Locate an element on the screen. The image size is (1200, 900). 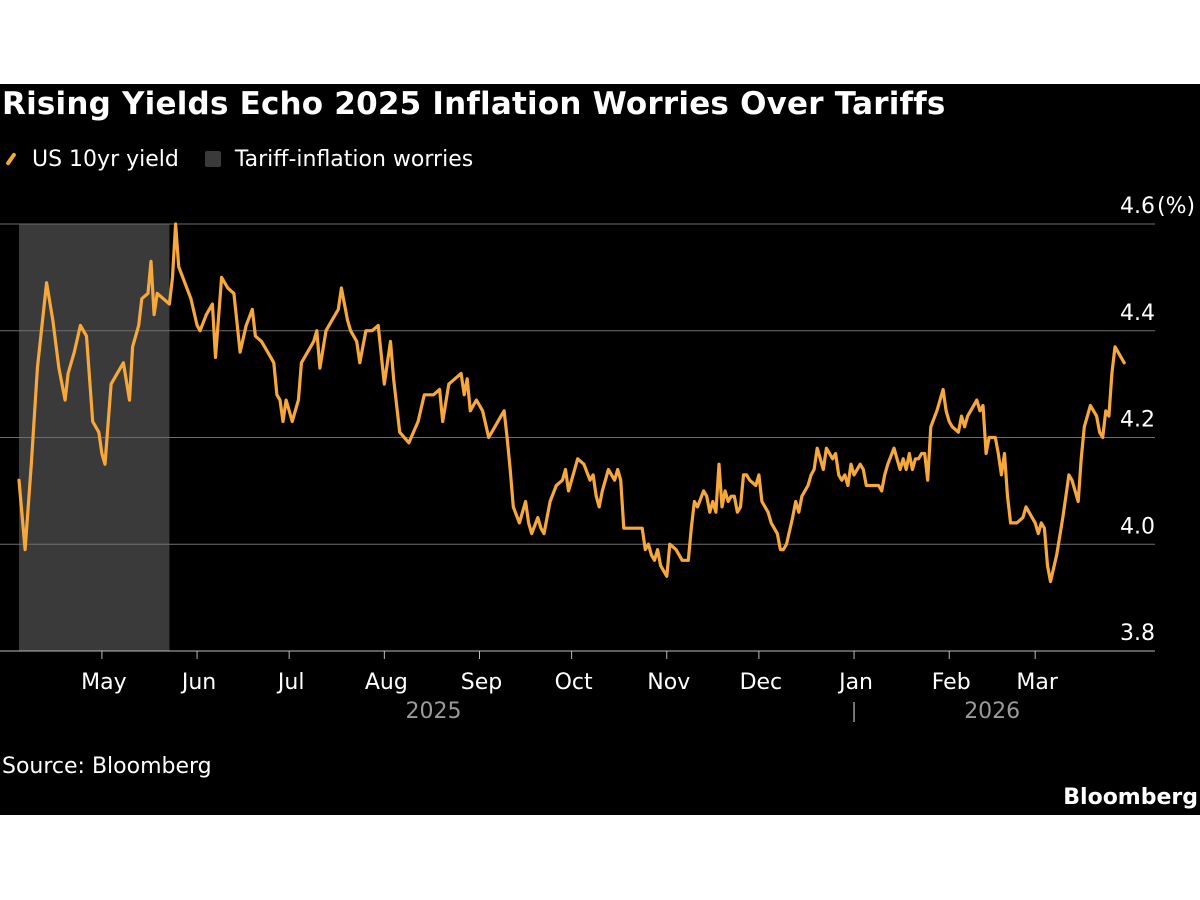
x-tick-label: May is located at coordinates (103, 682).